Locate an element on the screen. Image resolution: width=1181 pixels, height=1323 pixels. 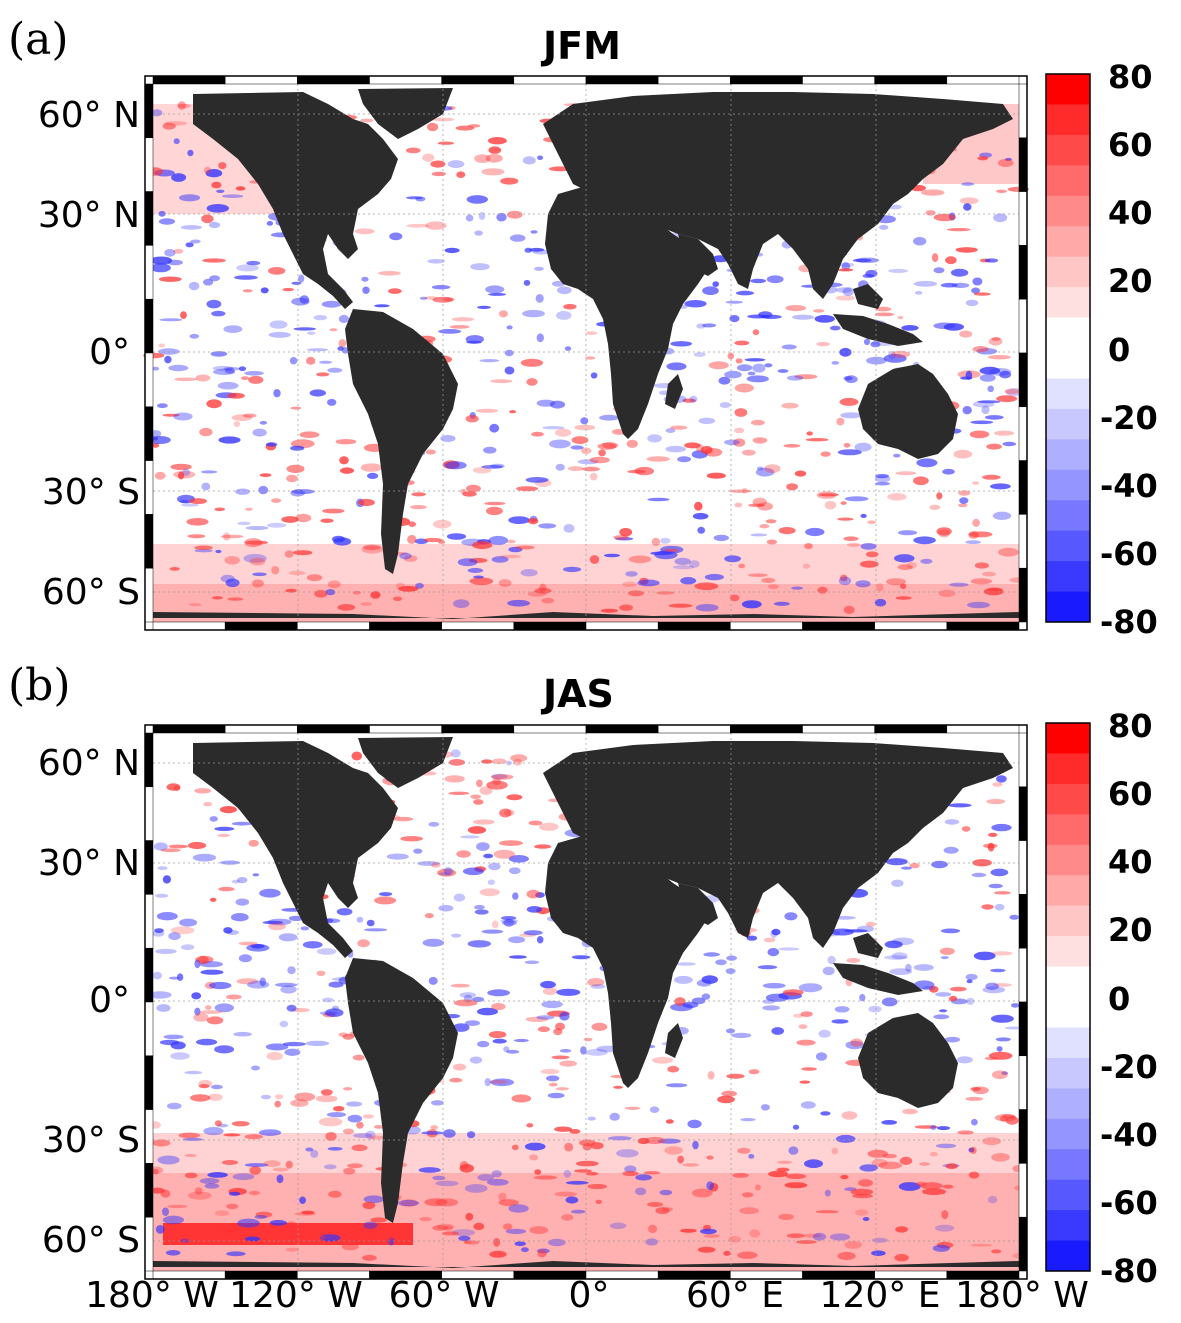
cb-b-tick-80: 80 is located at coordinates (1130, 726).